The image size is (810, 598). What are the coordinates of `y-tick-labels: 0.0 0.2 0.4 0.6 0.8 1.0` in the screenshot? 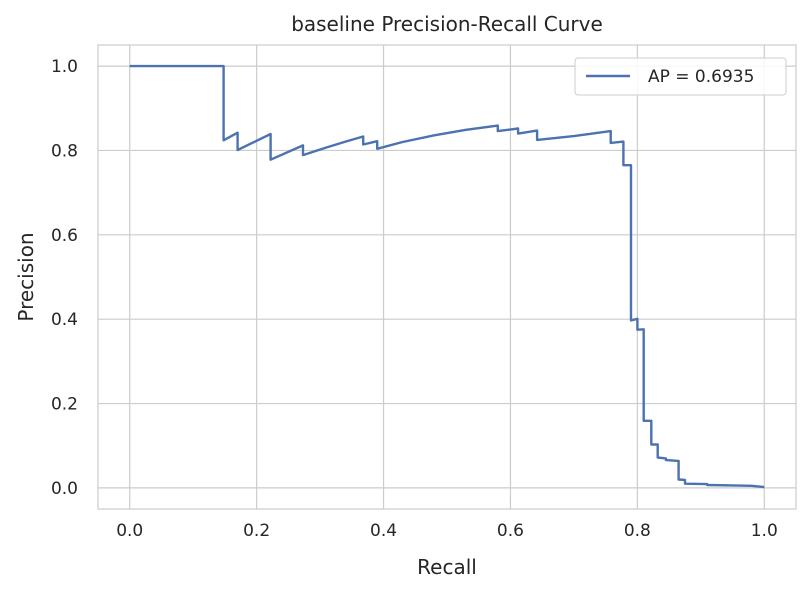 It's located at (64, 278).